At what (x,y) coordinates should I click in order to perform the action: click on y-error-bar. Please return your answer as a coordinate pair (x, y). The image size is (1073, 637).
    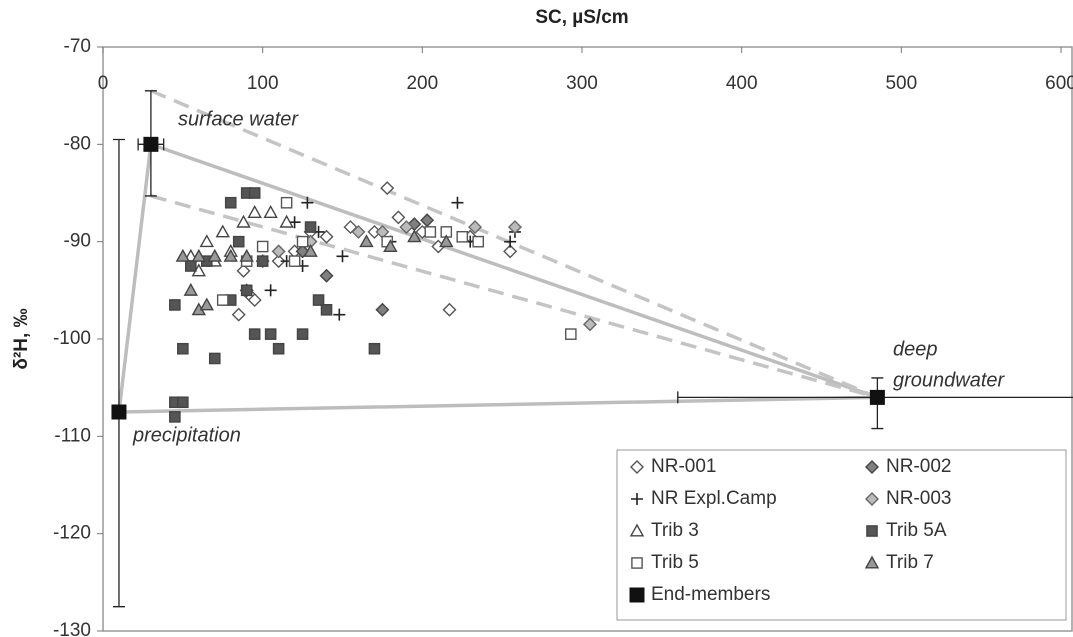
    Looking at the image, I should click on (118, 373).